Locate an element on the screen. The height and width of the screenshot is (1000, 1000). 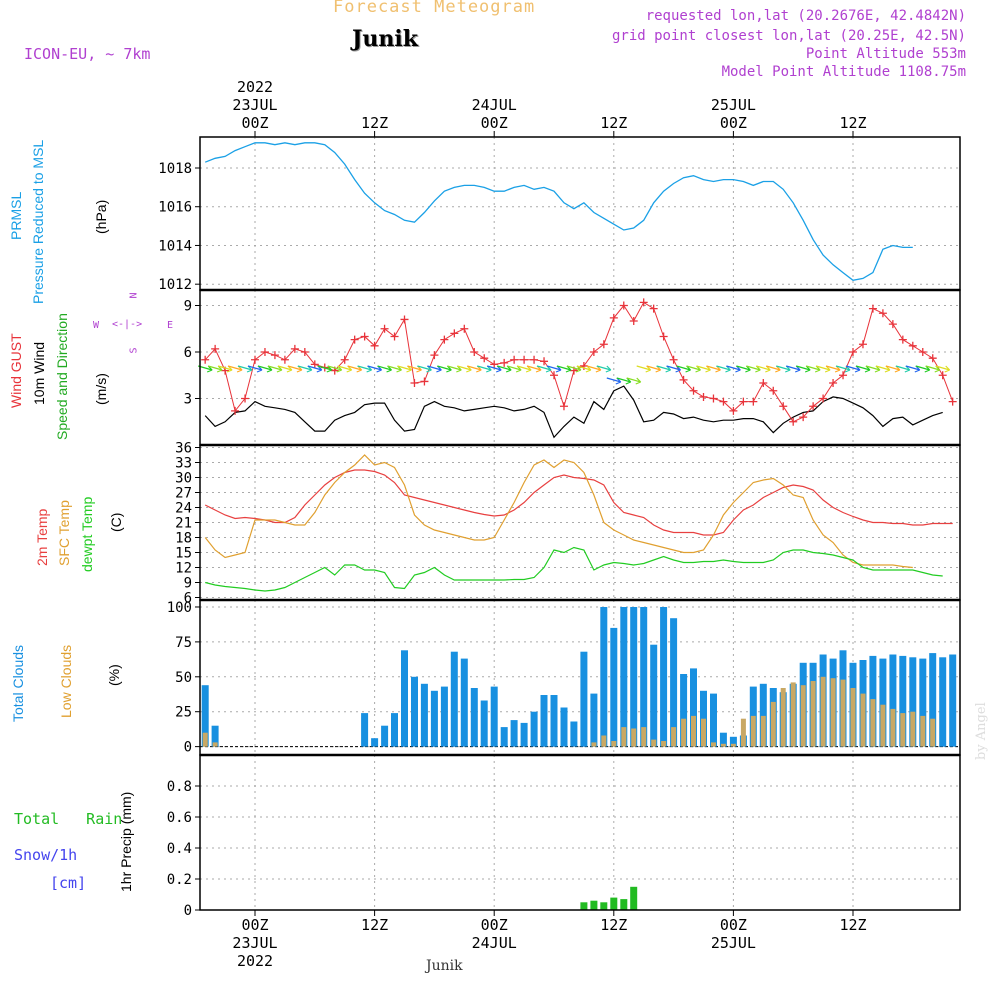
panel-frame is located at coordinates (580, 213).